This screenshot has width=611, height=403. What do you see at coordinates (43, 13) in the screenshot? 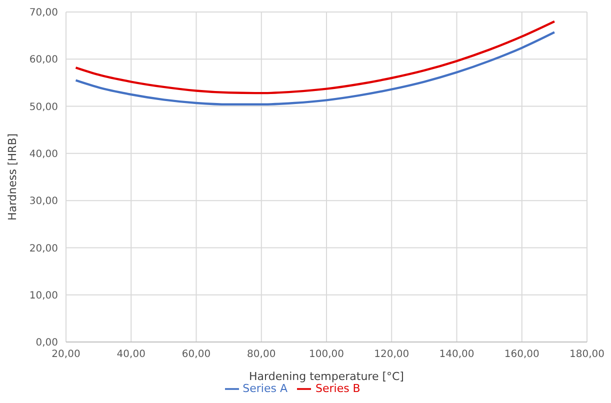
I see `y-tick-label: 70,00` at bounding box center [43, 13].